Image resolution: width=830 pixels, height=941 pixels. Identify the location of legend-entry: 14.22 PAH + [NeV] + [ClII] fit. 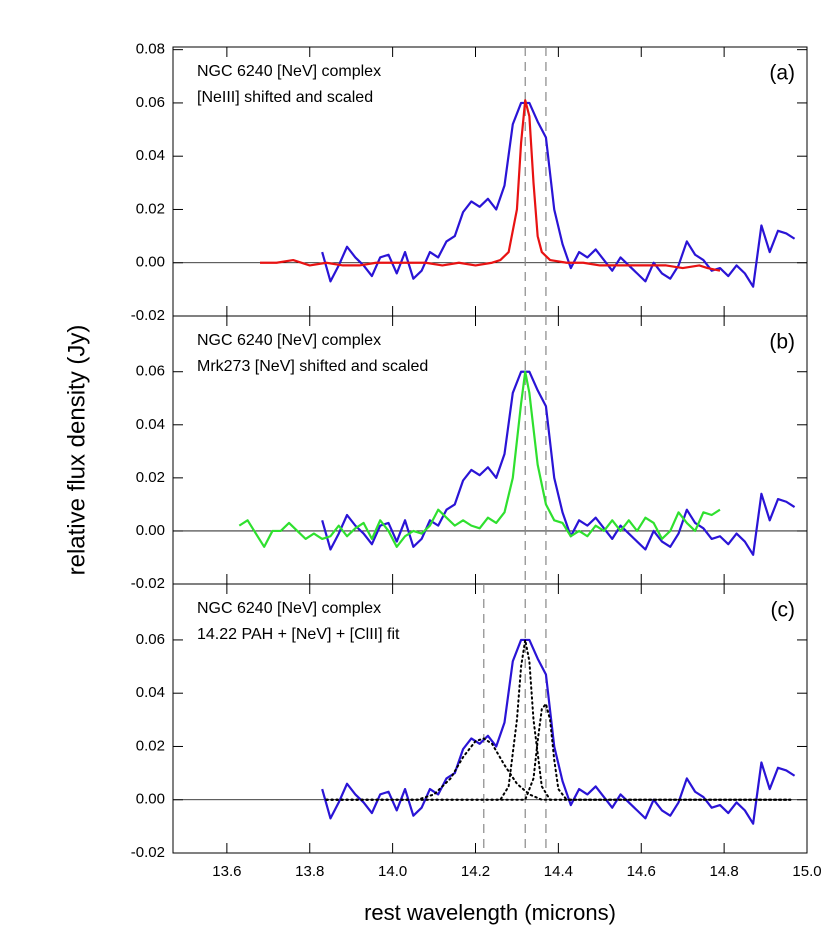
(298, 634).